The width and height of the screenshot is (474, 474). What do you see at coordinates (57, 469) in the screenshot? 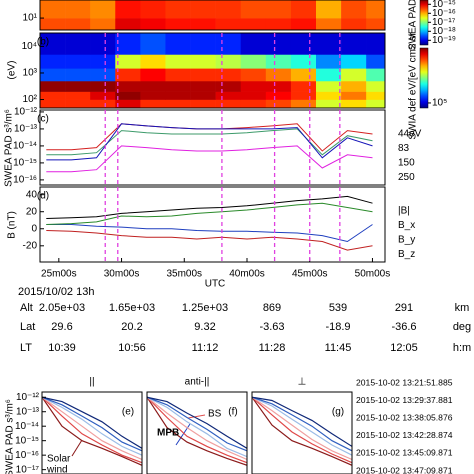
I see `annotation: wind` at bounding box center [57, 469].